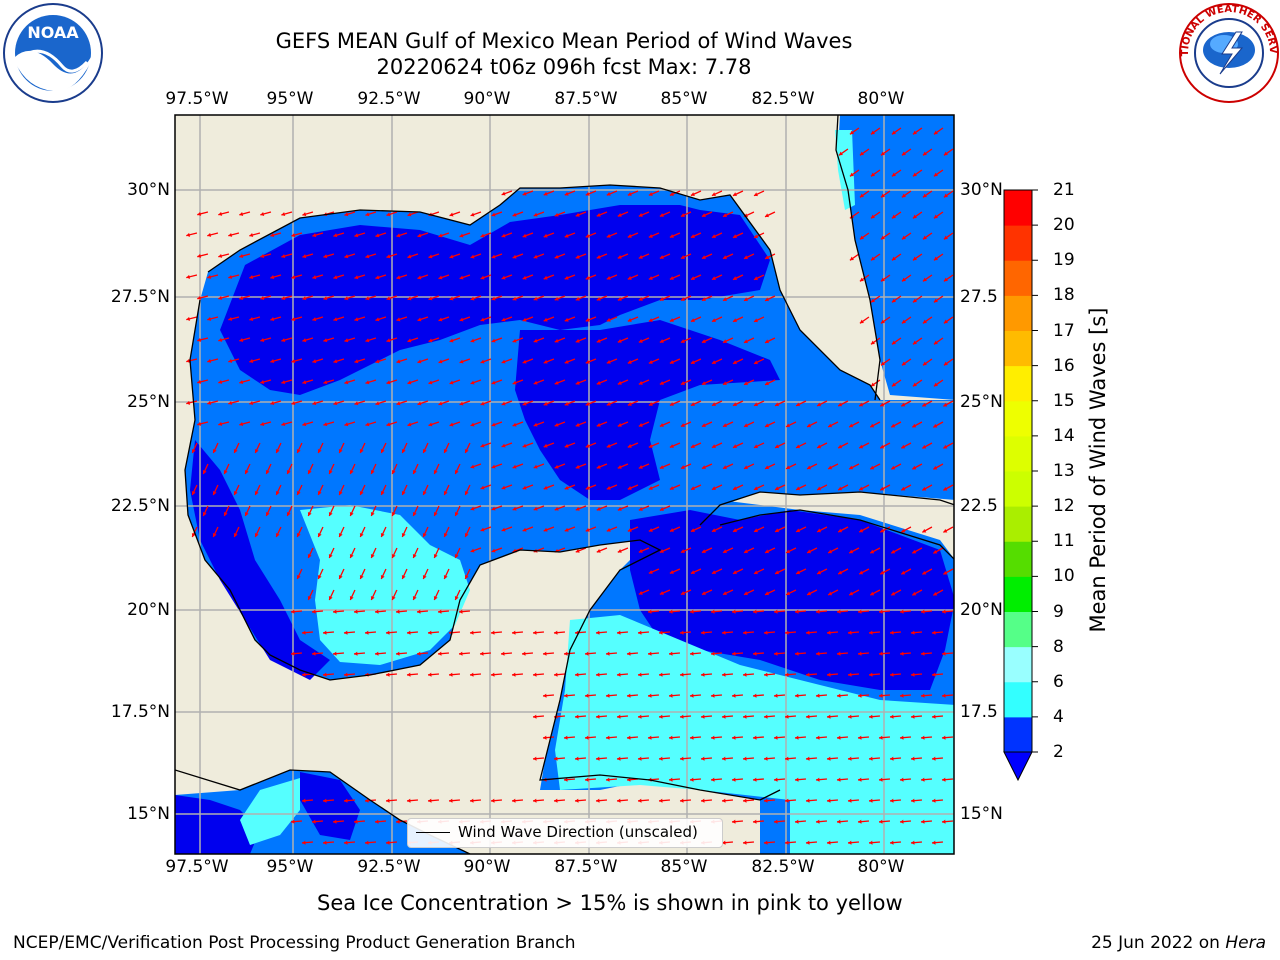  What do you see at coordinates (53, 53) in the screenshot?
I see `noaa-logo: NOAA` at bounding box center [53, 53].